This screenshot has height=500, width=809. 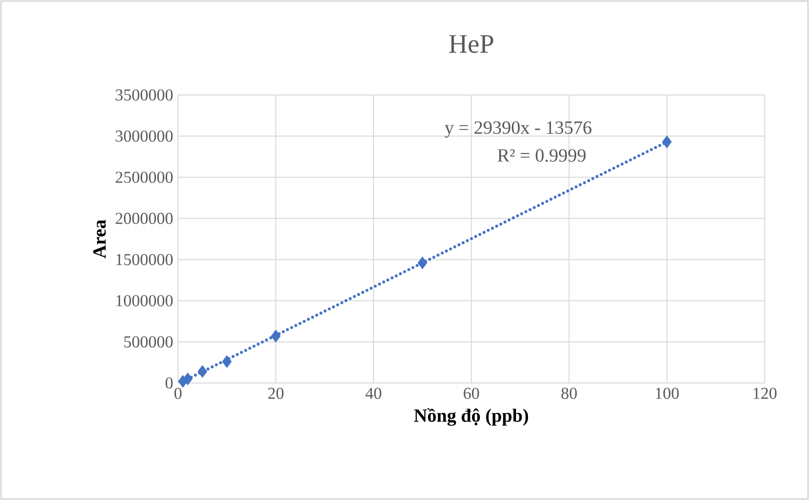 I want to click on x-tick-label: 80, so click(x=569, y=393).